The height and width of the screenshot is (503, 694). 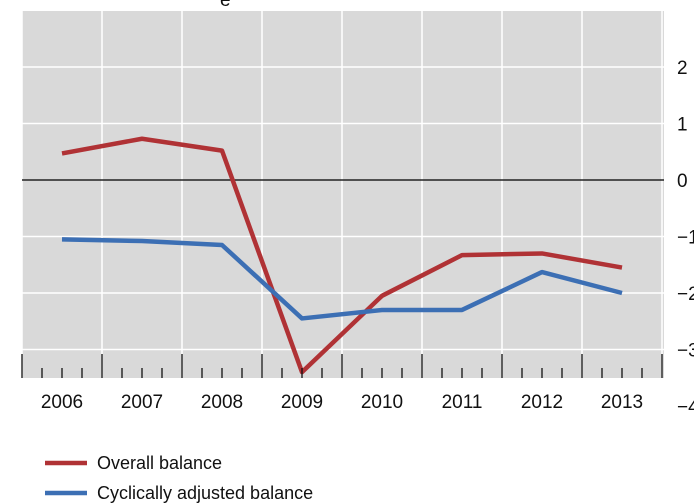 I want to click on x-tick-label: 2013, so click(x=622, y=402).